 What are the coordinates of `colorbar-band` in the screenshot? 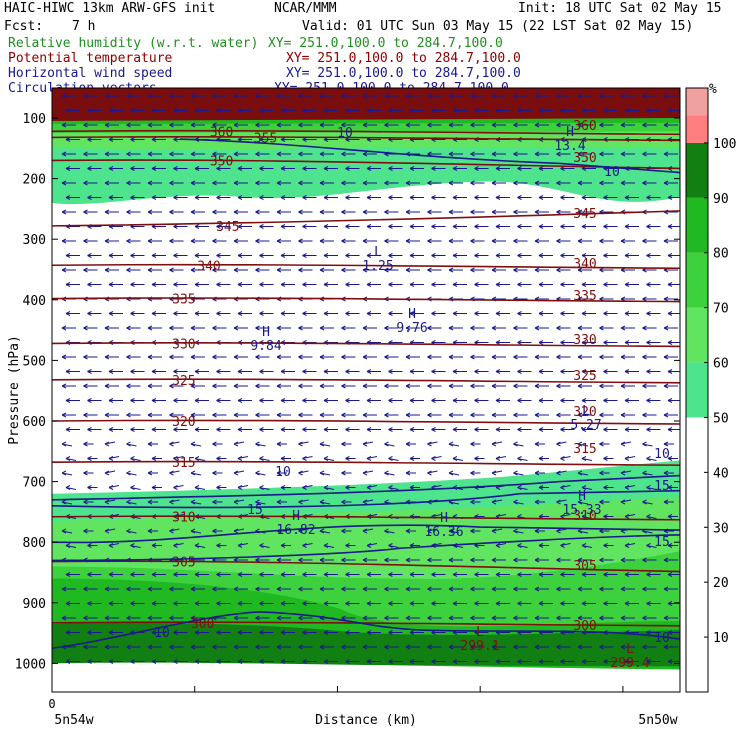 It's located at (697, 225).